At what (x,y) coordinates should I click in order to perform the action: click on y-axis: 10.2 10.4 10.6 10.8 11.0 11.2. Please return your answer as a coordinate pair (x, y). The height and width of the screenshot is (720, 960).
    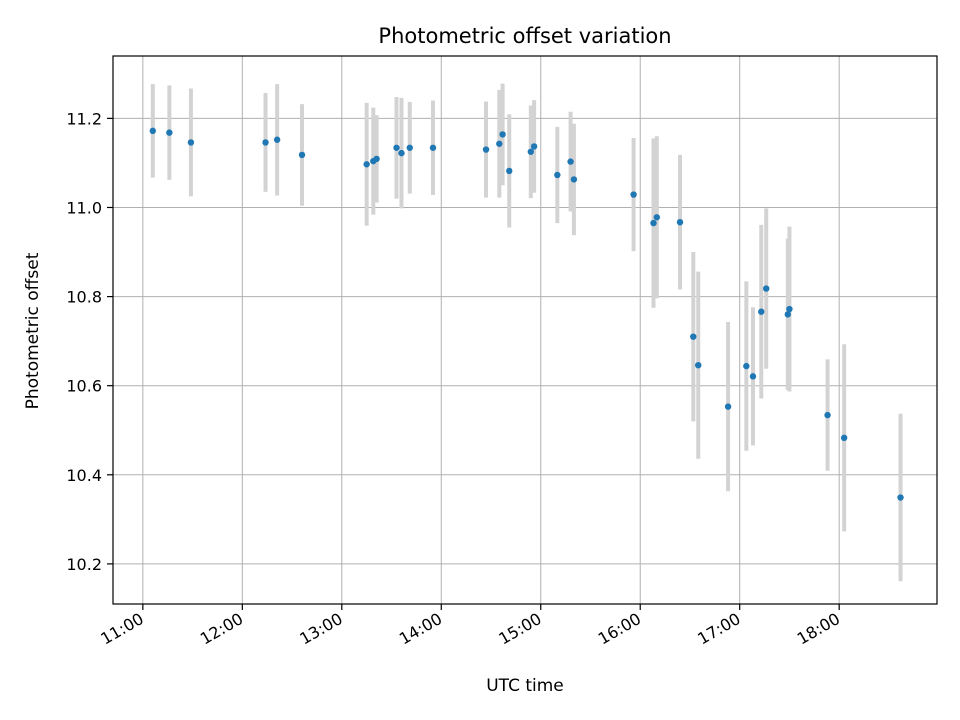
    Looking at the image, I should click on (89, 341).